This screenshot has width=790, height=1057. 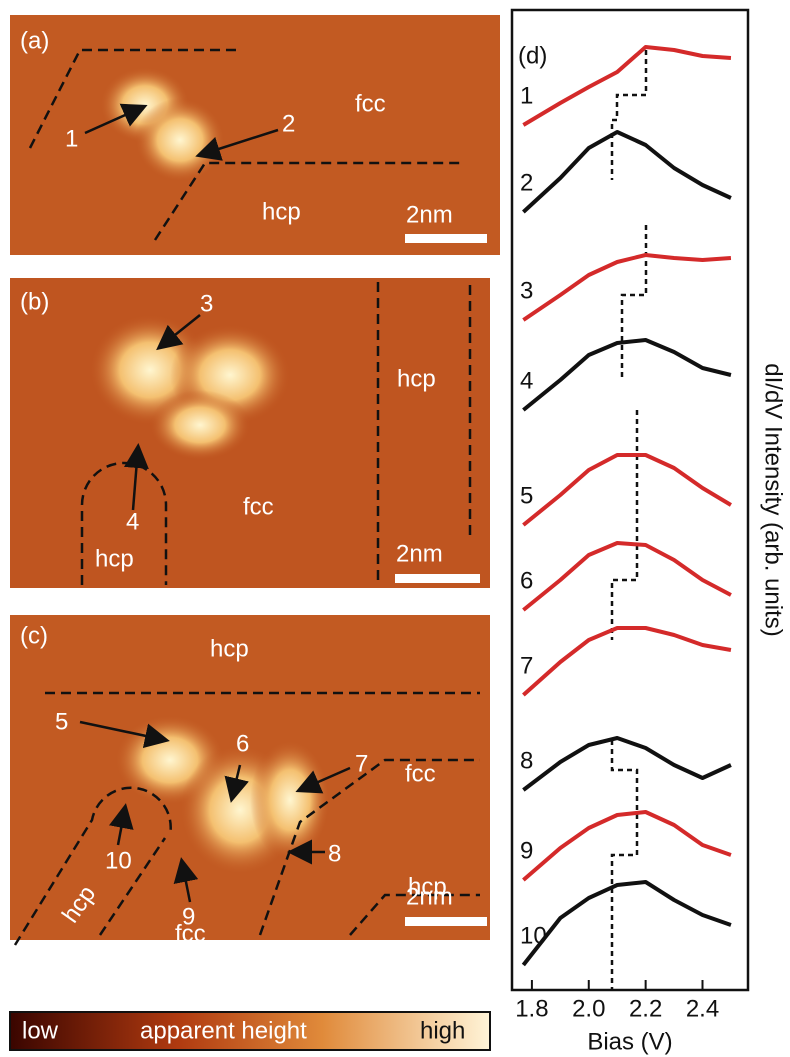 I want to click on y-axis-label: dI/dV Intensity (arb. units), so click(x=773, y=499).